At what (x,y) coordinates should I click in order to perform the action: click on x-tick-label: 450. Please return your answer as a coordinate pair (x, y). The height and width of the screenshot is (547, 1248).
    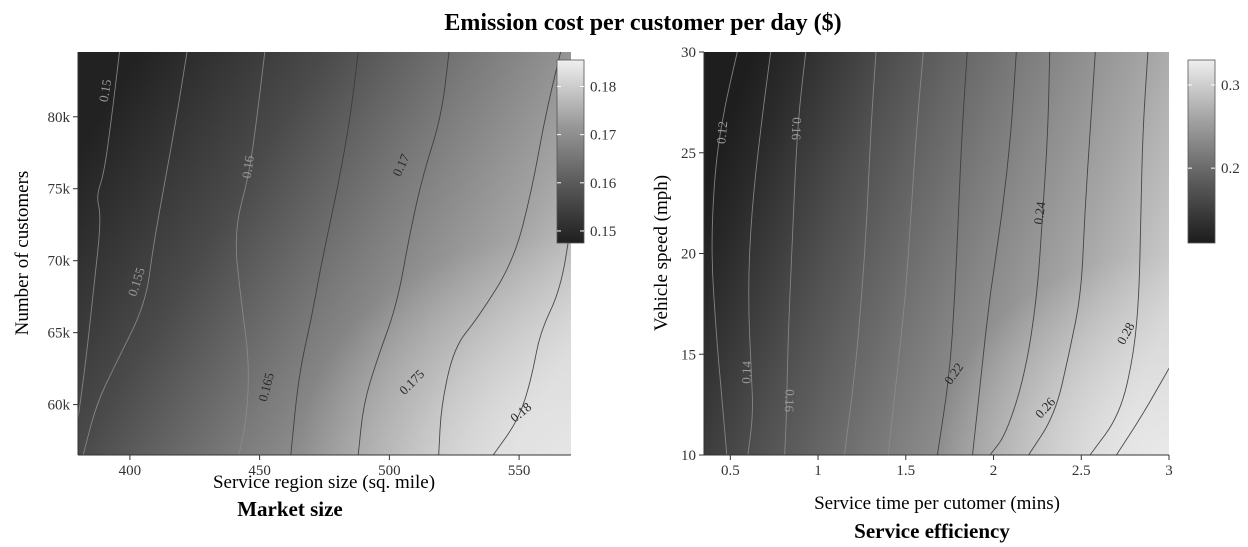
    Looking at the image, I should click on (259, 471).